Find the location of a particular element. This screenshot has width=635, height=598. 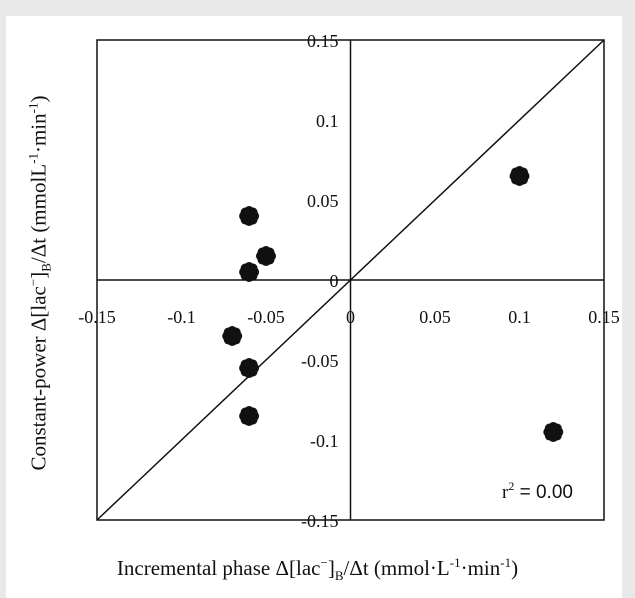

x-label-main: Incremental phase Δ[lac is located at coordinates (218, 568).